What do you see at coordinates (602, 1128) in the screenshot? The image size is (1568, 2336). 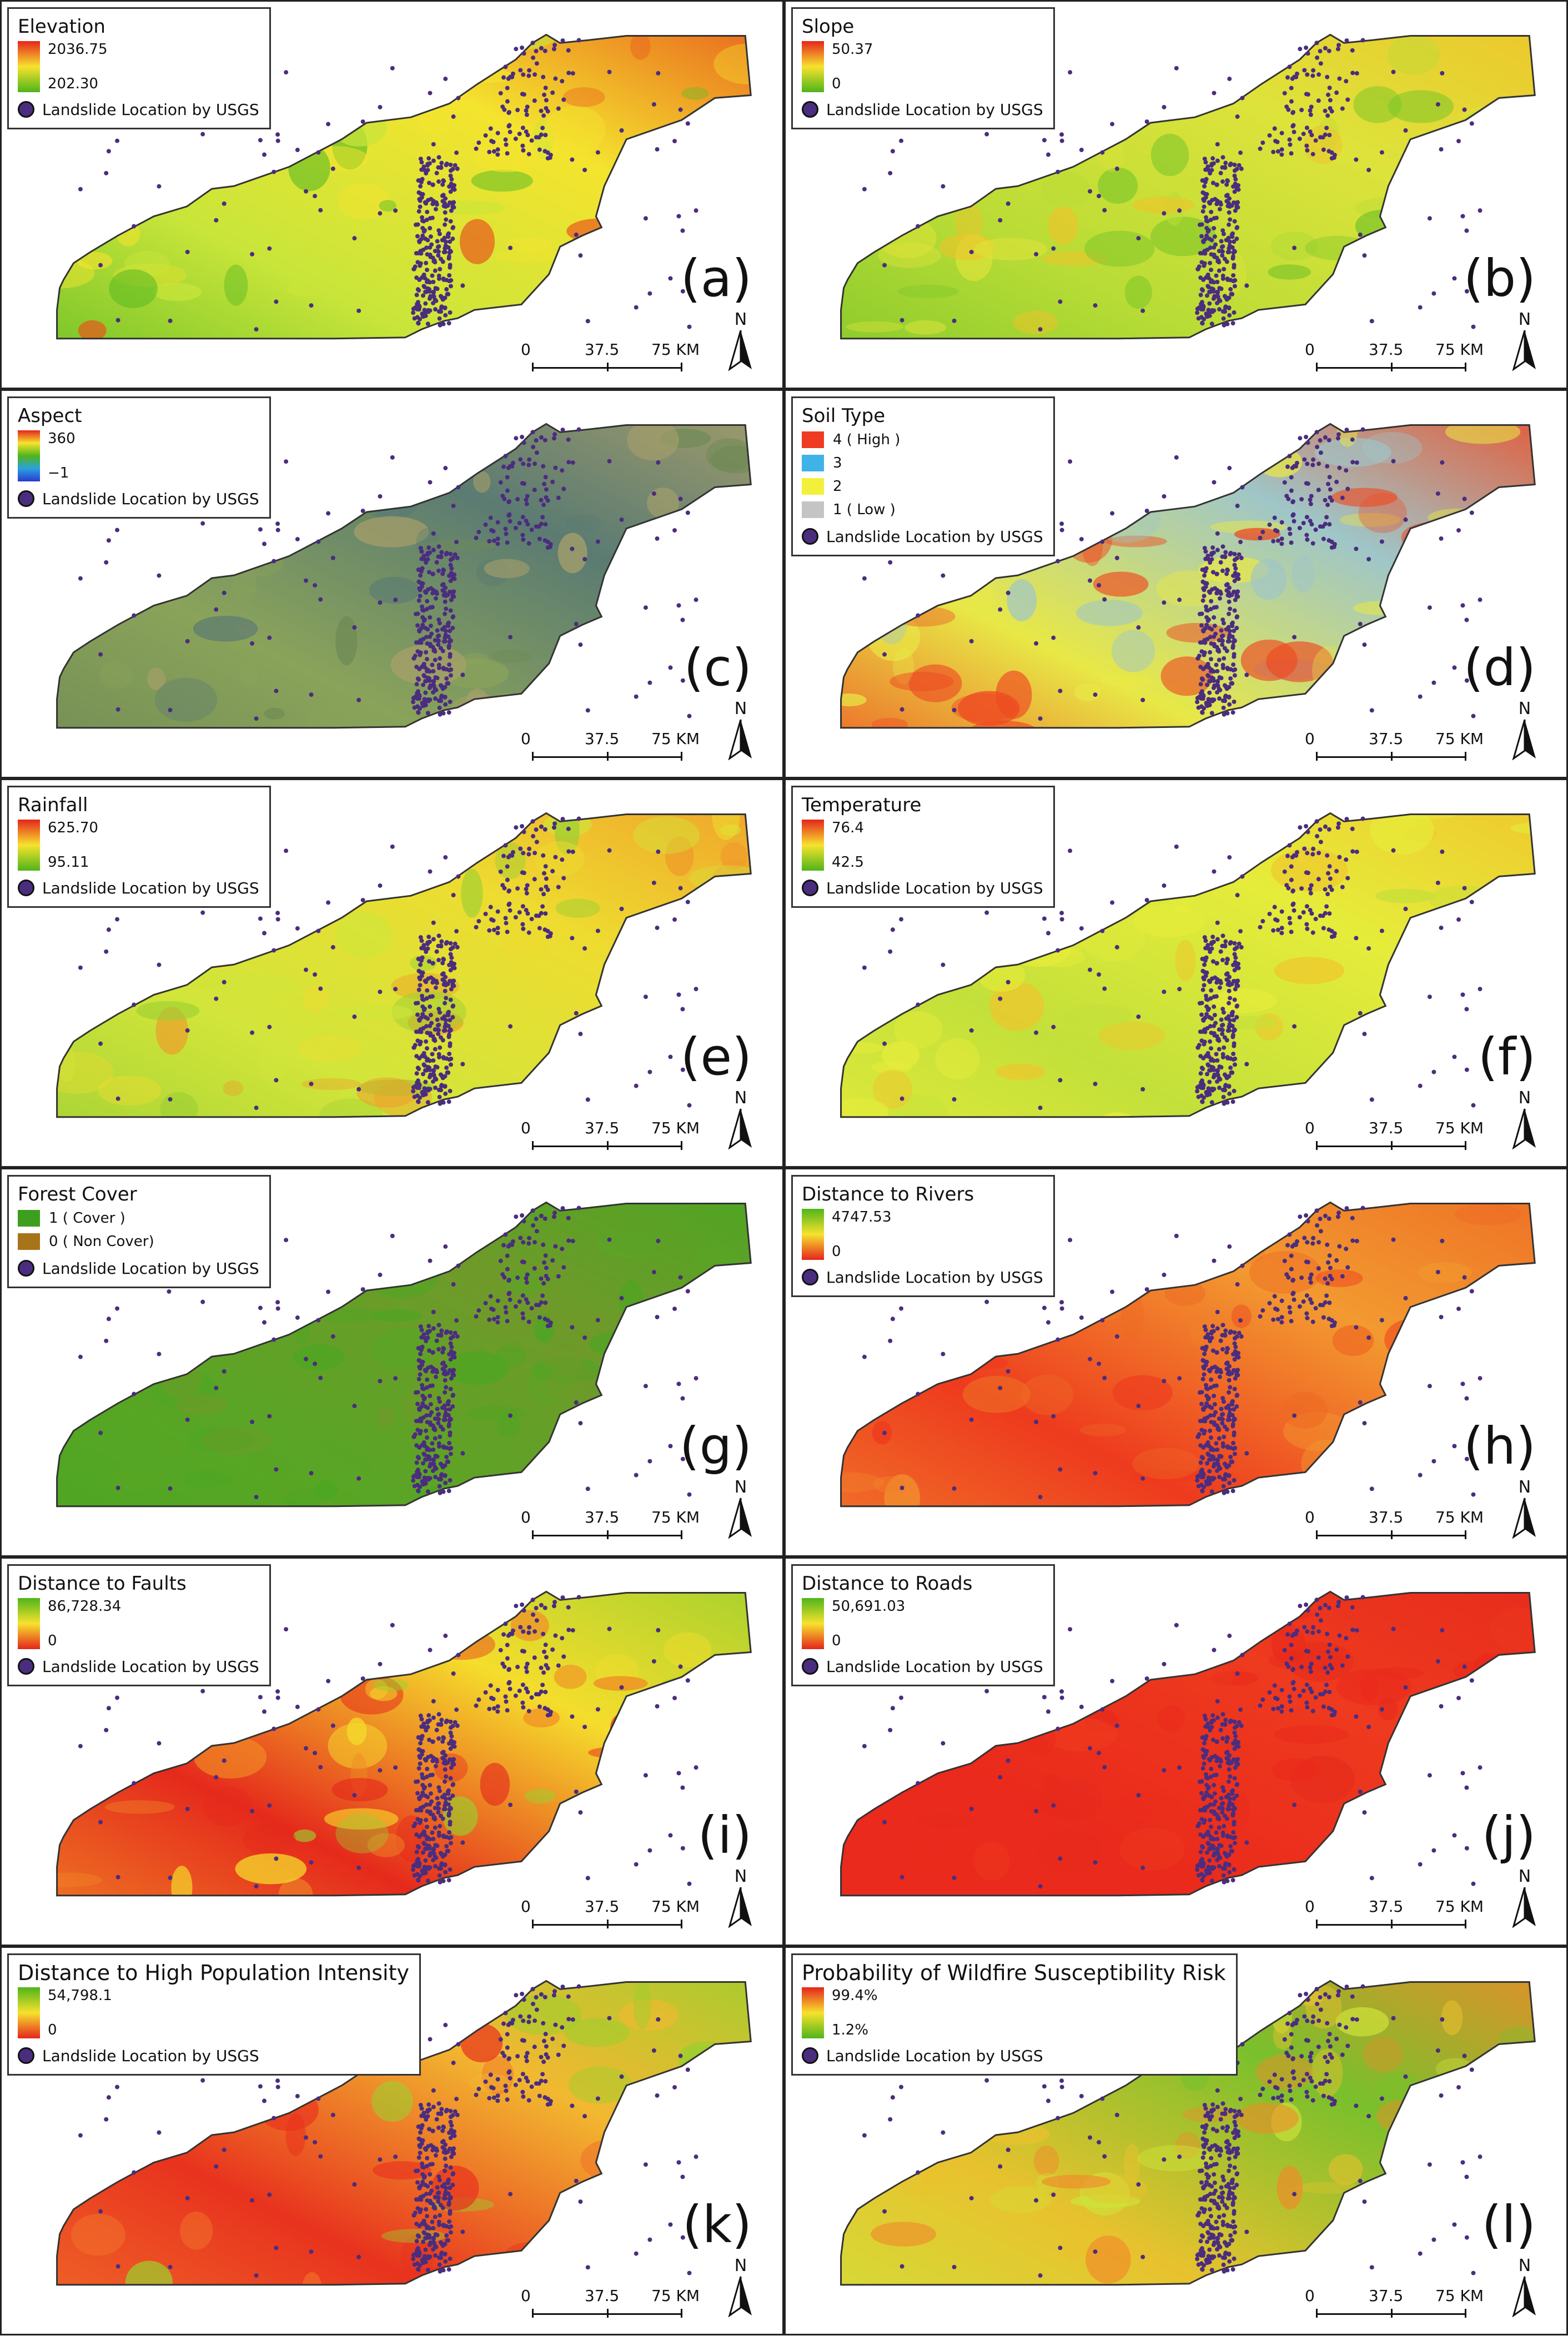 I see `scale-label-1: 37.5` at bounding box center [602, 1128].